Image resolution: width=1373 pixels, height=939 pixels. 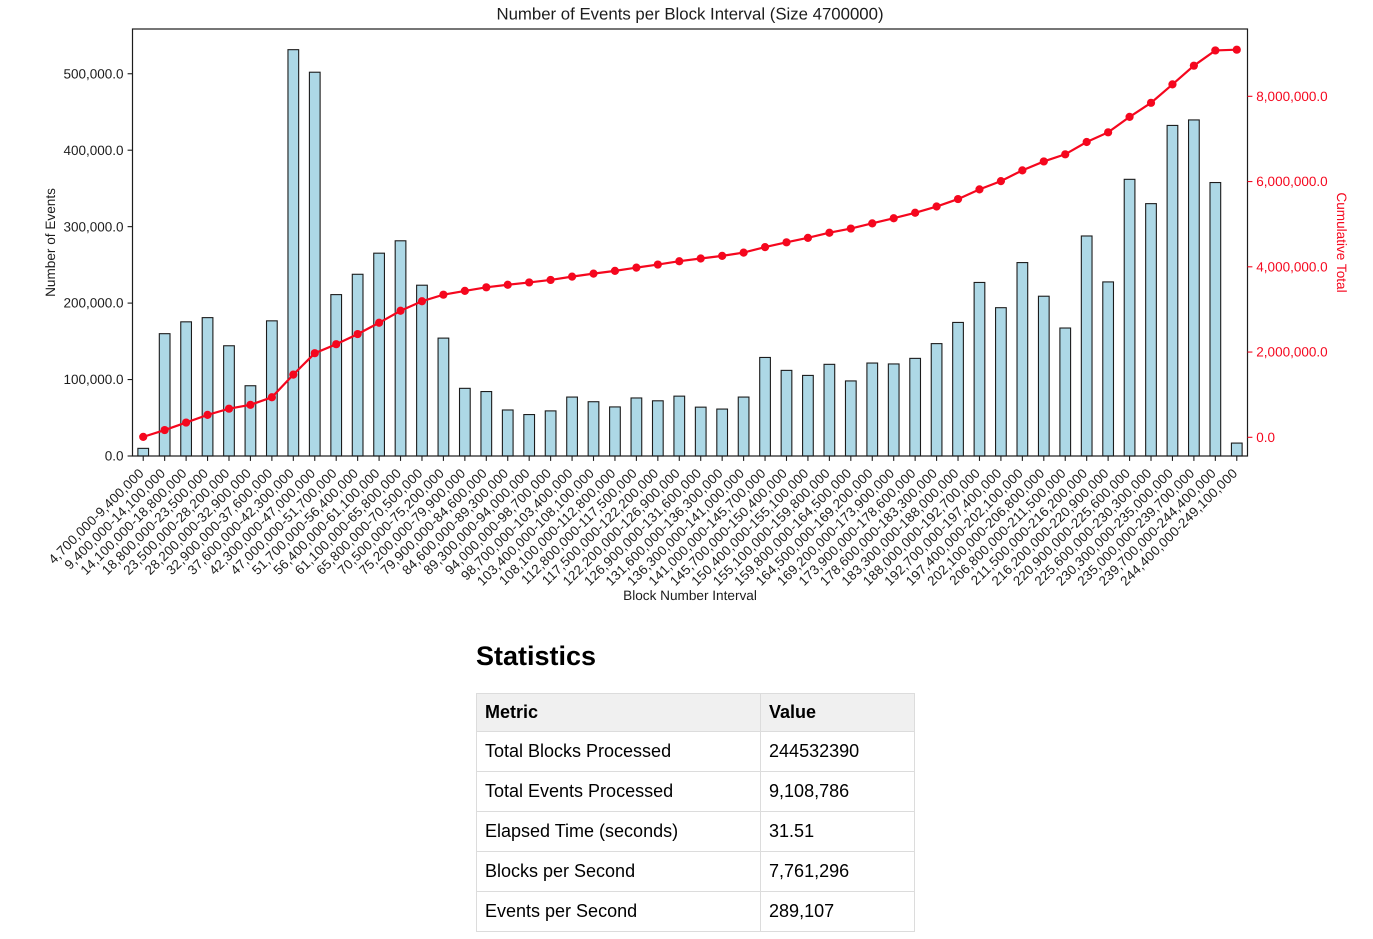 What do you see at coordinates (93, 150) in the screenshot?
I see `svg-text: 400,000.0` at bounding box center [93, 150].